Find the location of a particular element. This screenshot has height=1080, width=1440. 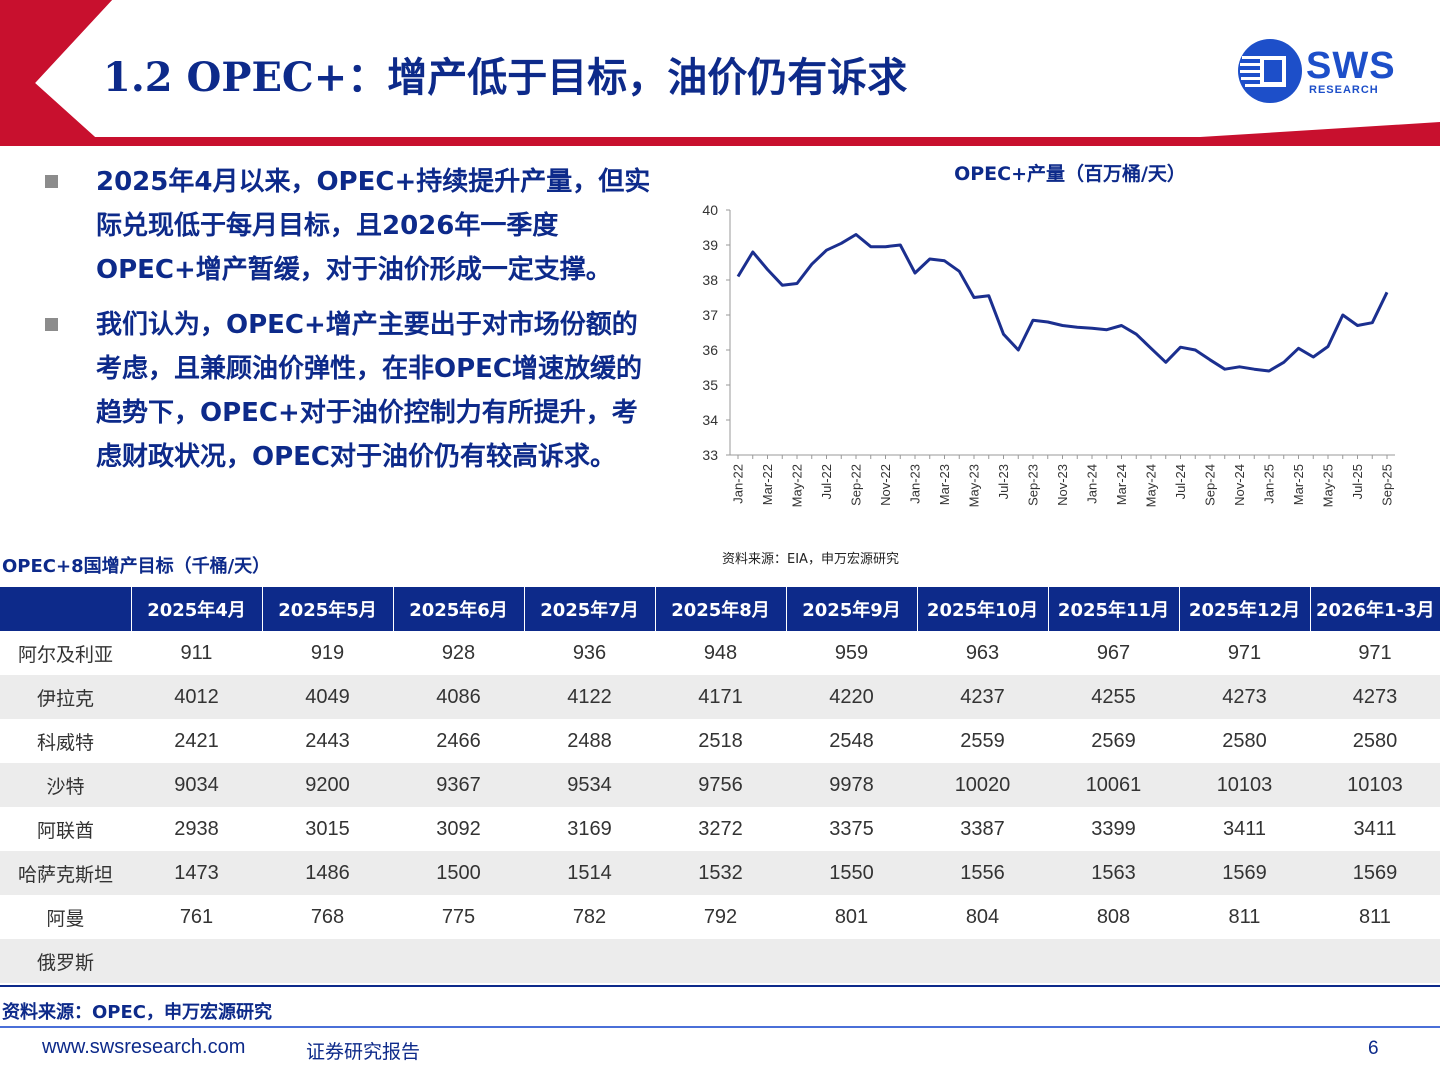

value-cell: 4171 is located at coordinates (720, 697).